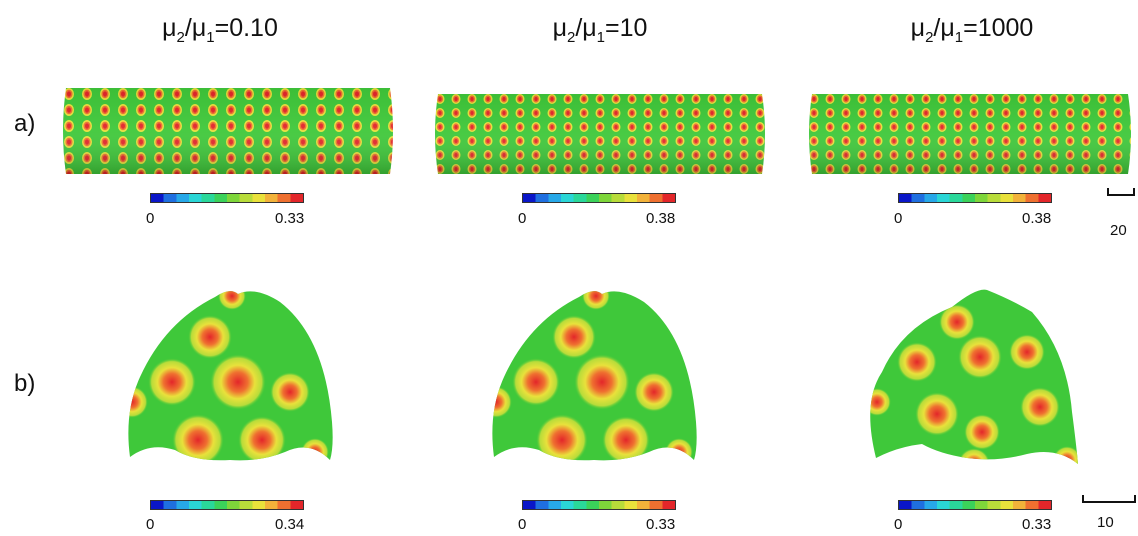 The image size is (1138, 536). I want to click on colorbar-a2-max: 0.38, so click(661, 218).